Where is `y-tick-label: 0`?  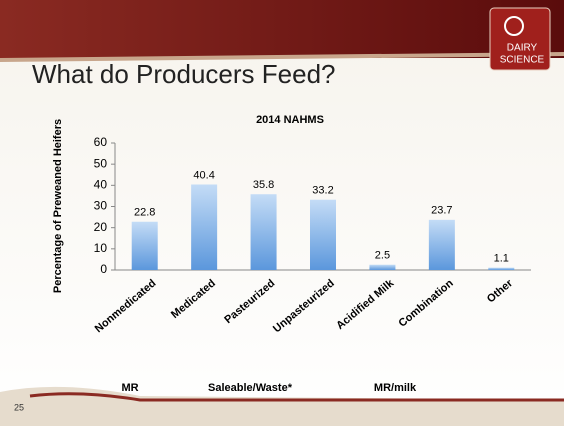 y-tick-label: 0 is located at coordinates (103, 269).